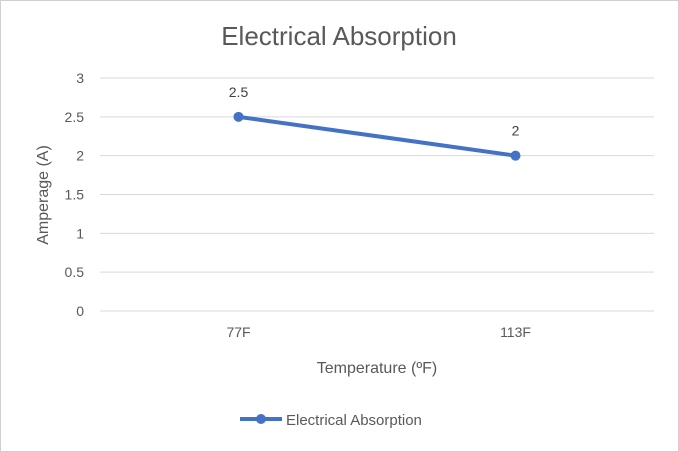  I want to click on series-electrical-absorption, so click(377, 136).